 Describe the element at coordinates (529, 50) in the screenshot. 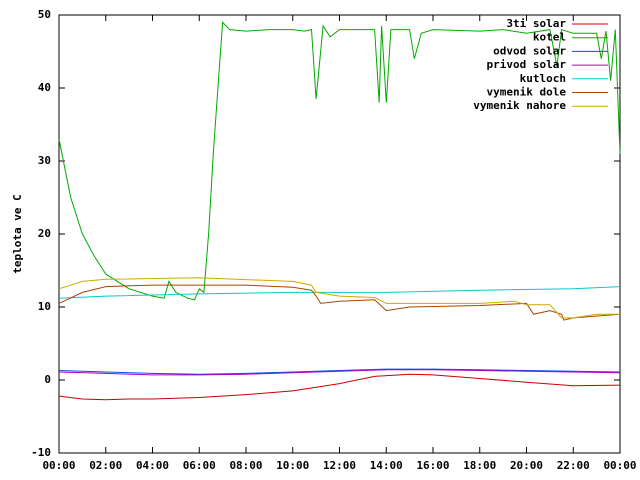

I see `legend-label: odvod solar` at that location.